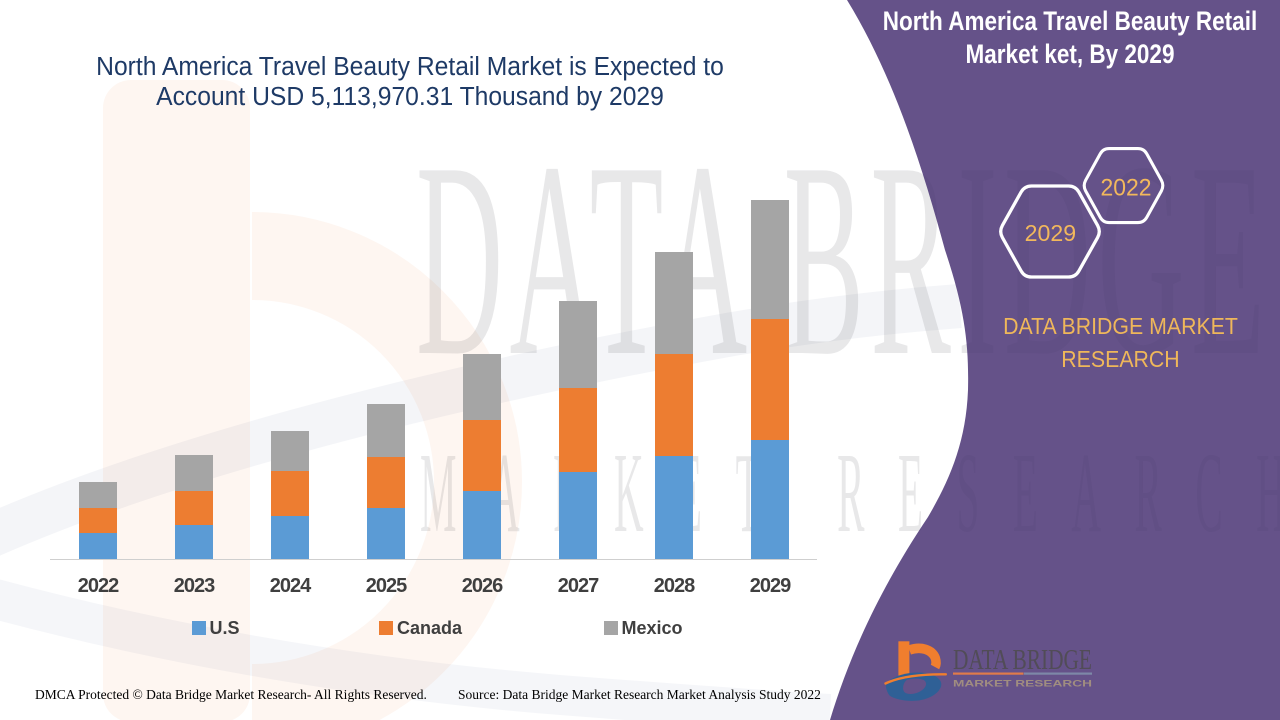 This screenshot has height=720, width=1280. What do you see at coordinates (1022, 684) in the screenshot?
I see `svg-text: MARKET RESEARCH` at bounding box center [1022, 684].